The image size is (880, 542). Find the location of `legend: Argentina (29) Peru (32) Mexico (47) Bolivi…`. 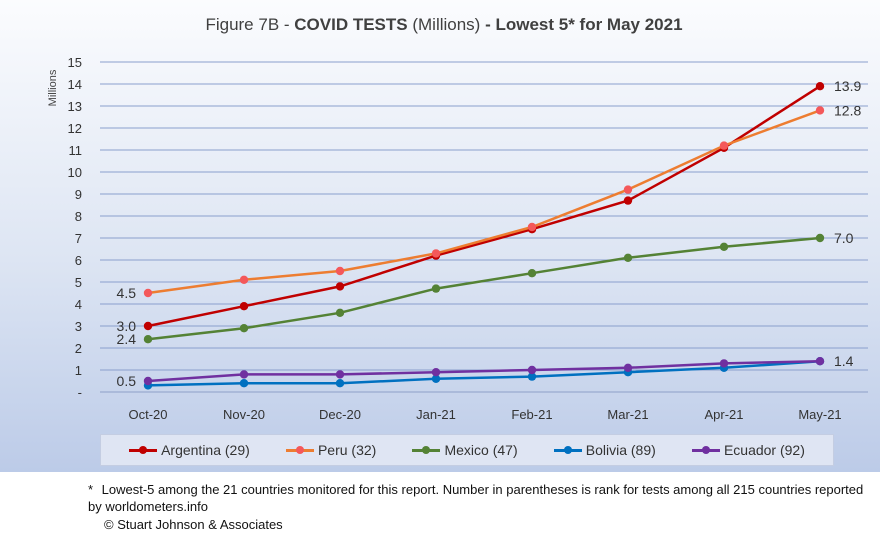

legend: Argentina (29) Peru (32) Mexico (47) Bolivi… is located at coordinates (467, 450).